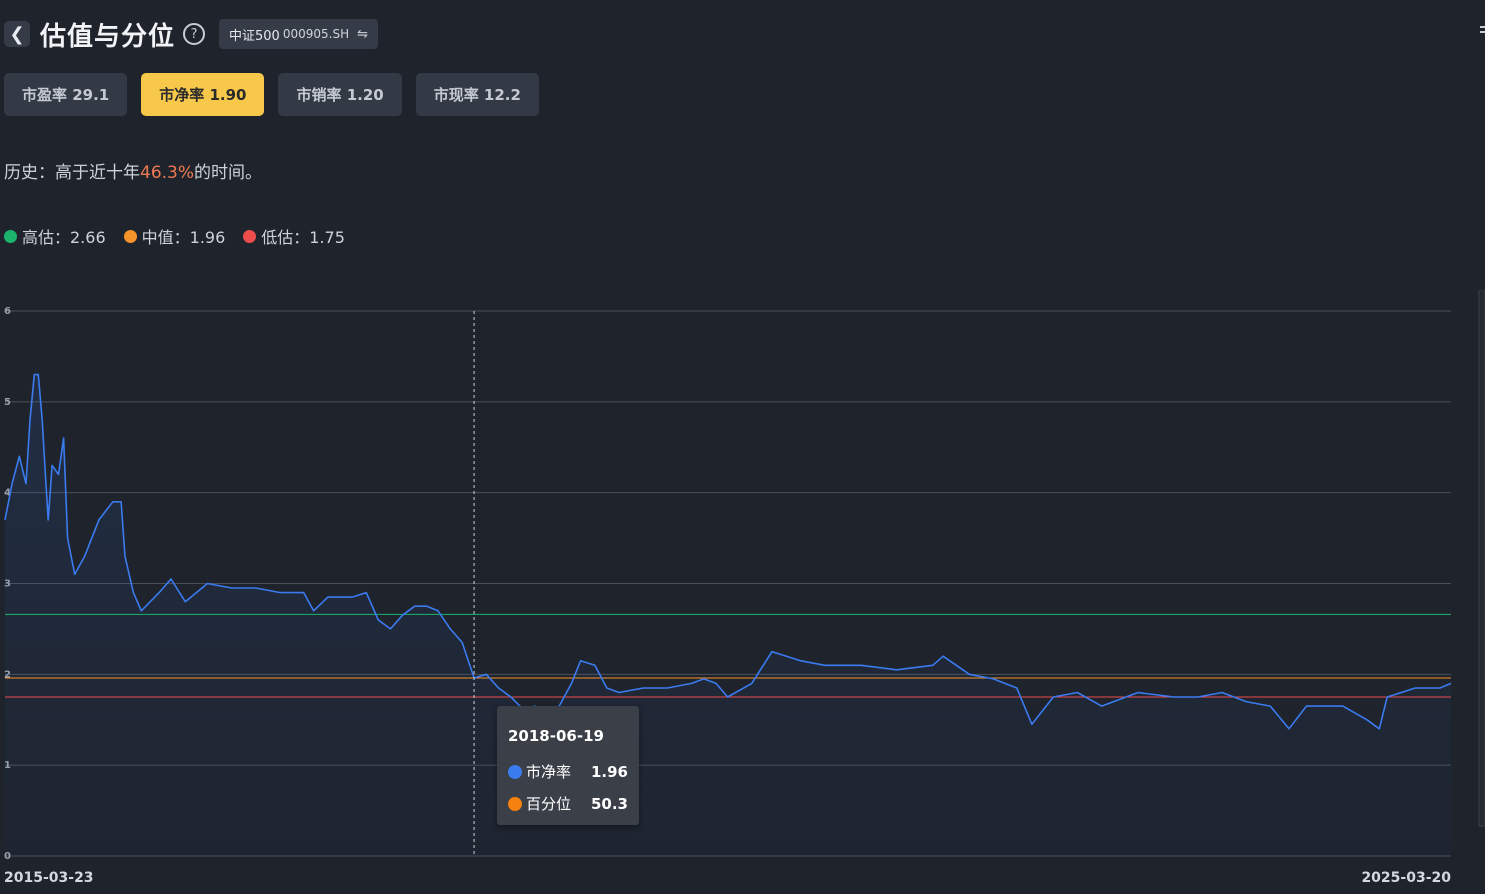  What do you see at coordinates (10, 236) in the screenshot?
I see `legend-dot-high` at bounding box center [10, 236].